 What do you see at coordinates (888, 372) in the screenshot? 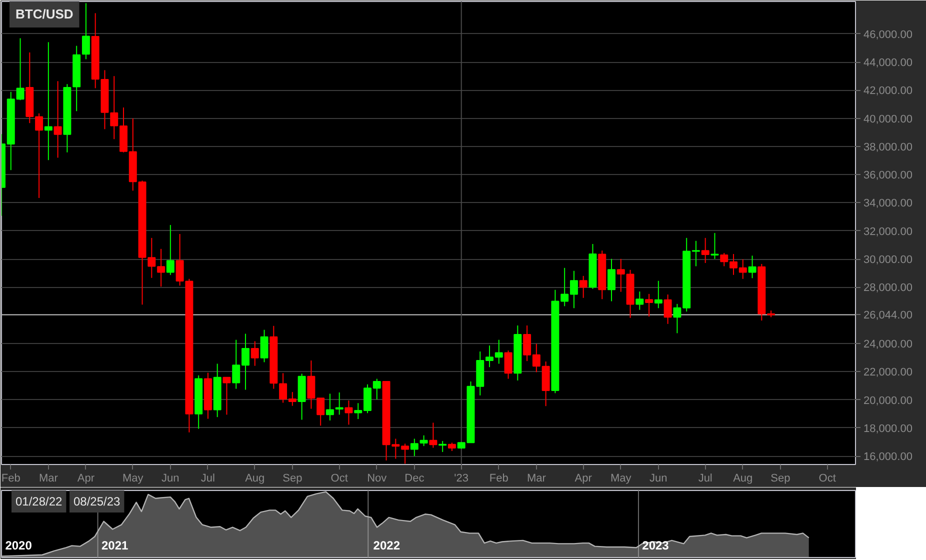
I see `y-tick-label: 22,000.00` at bounding box center [888, 372].